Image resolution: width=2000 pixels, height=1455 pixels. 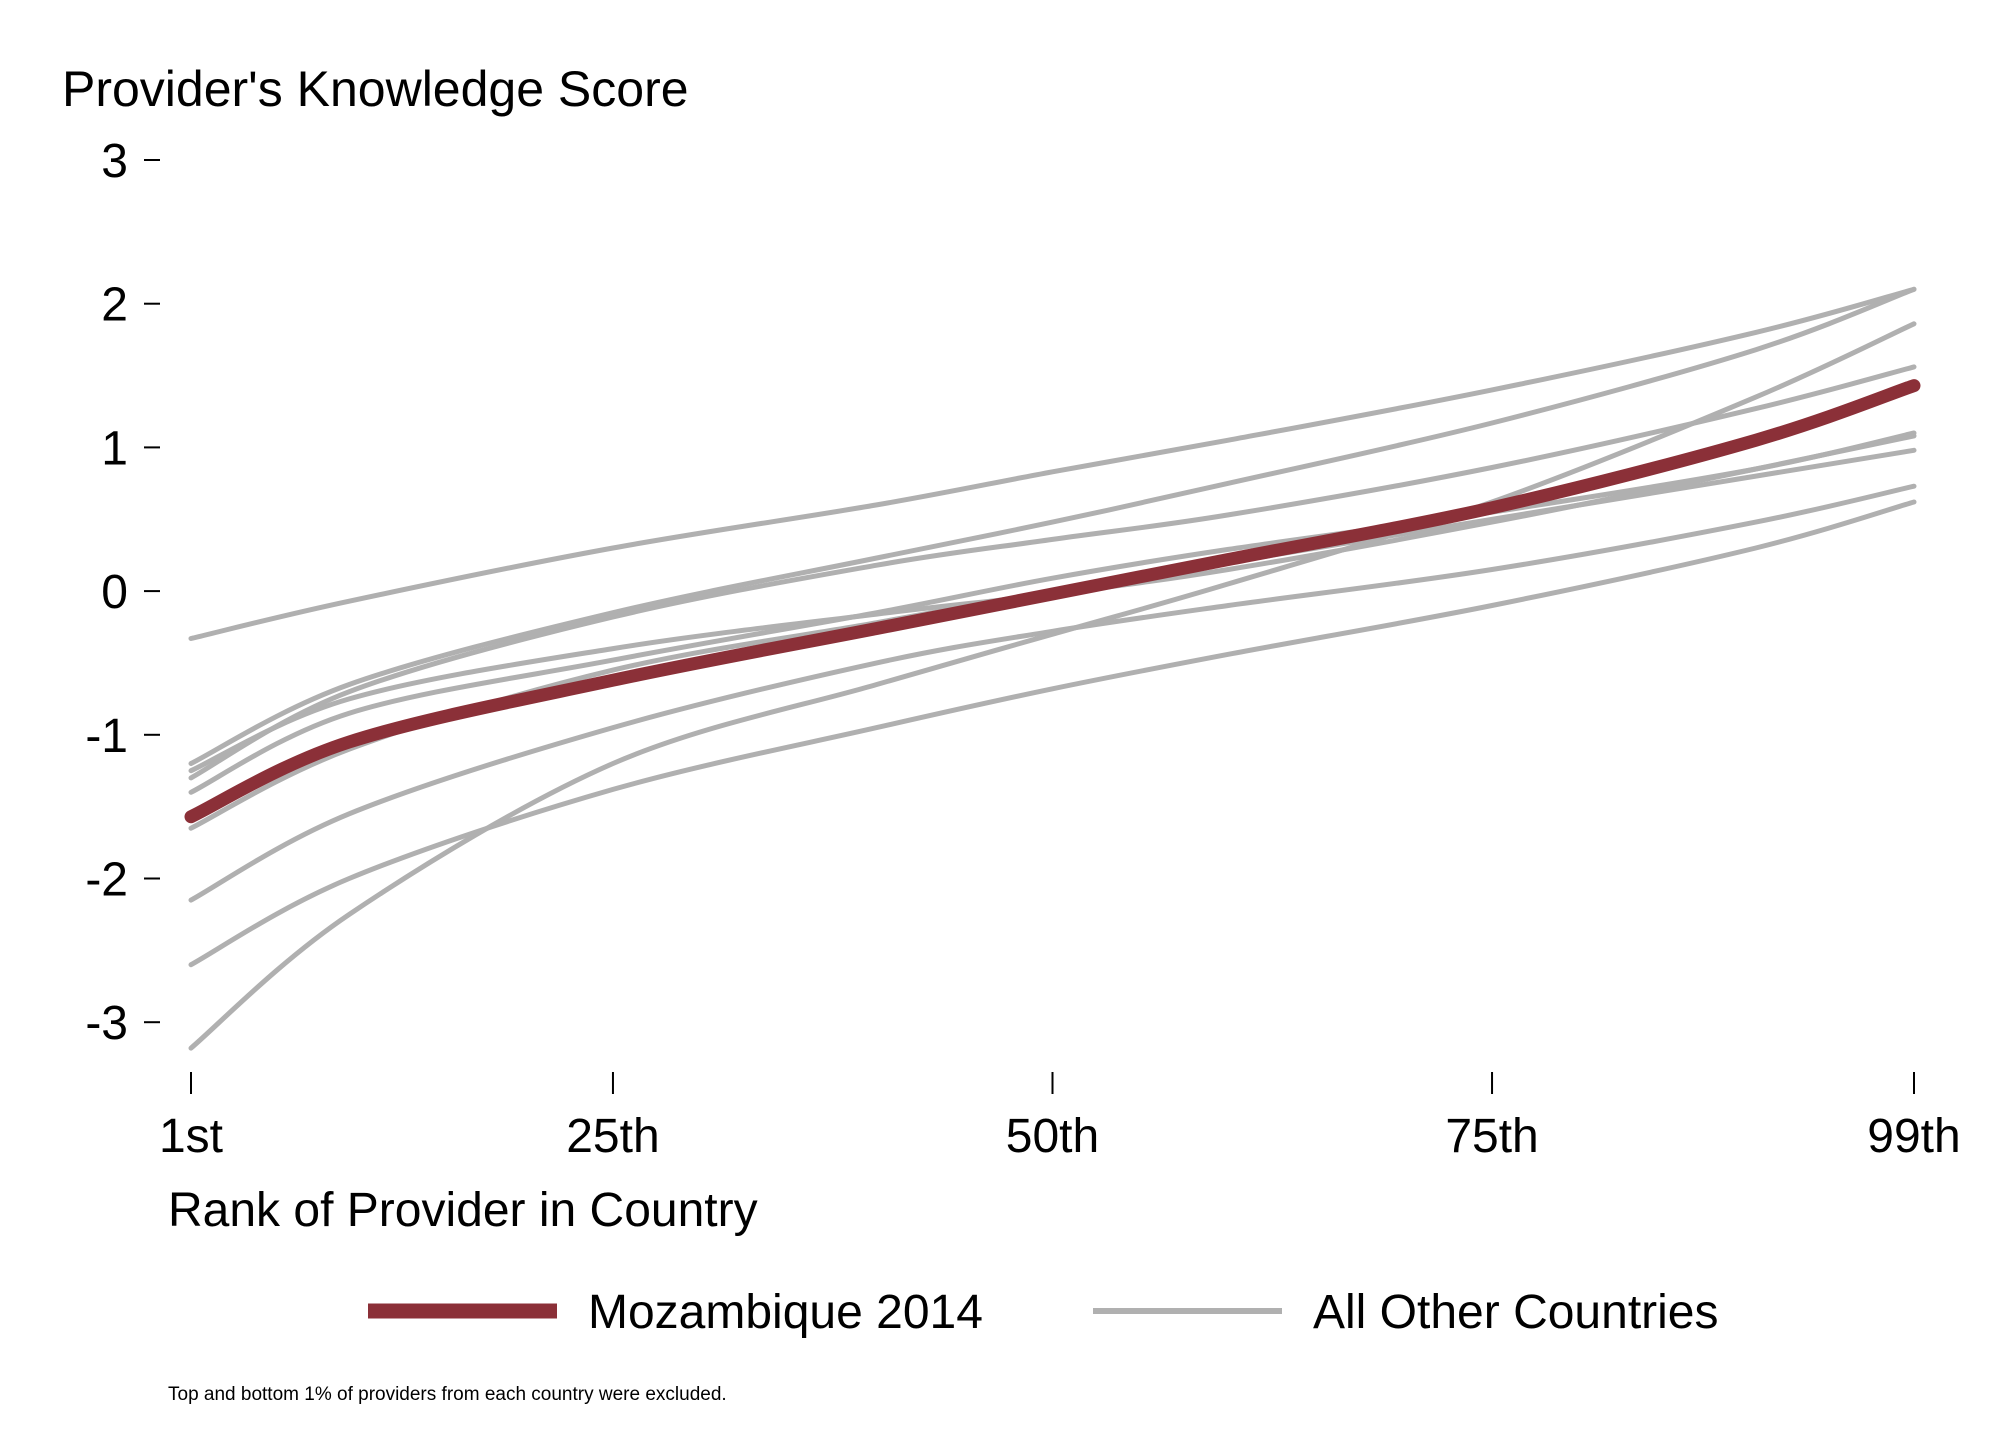 I want to click on legend: Mozambique 2014 All Other Countries, so click(x=1043, y=1312).